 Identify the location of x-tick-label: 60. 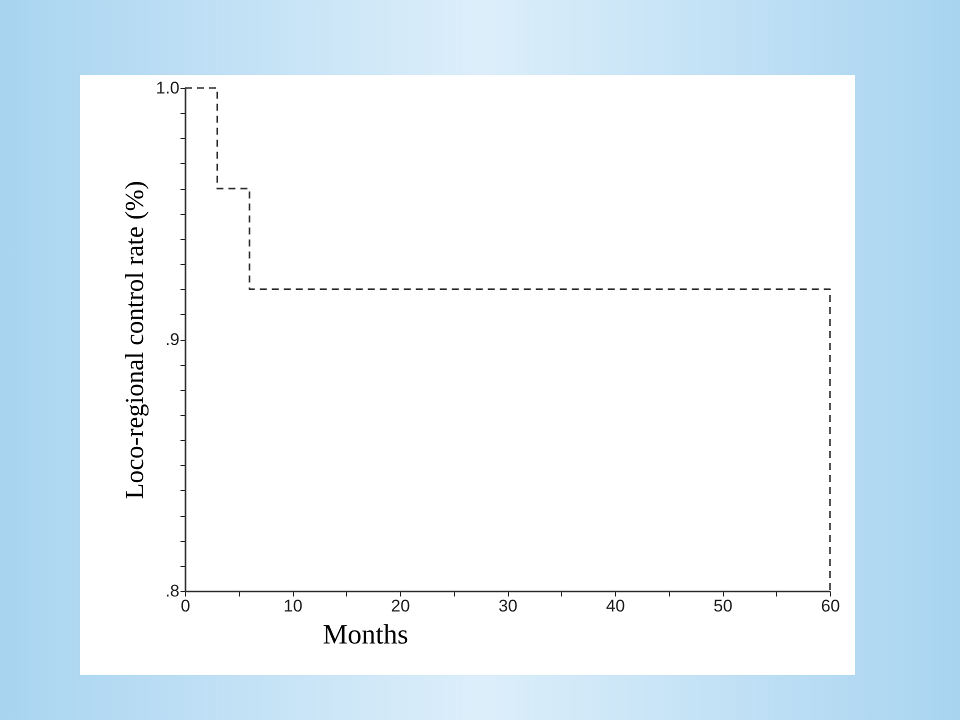
(830, 606).